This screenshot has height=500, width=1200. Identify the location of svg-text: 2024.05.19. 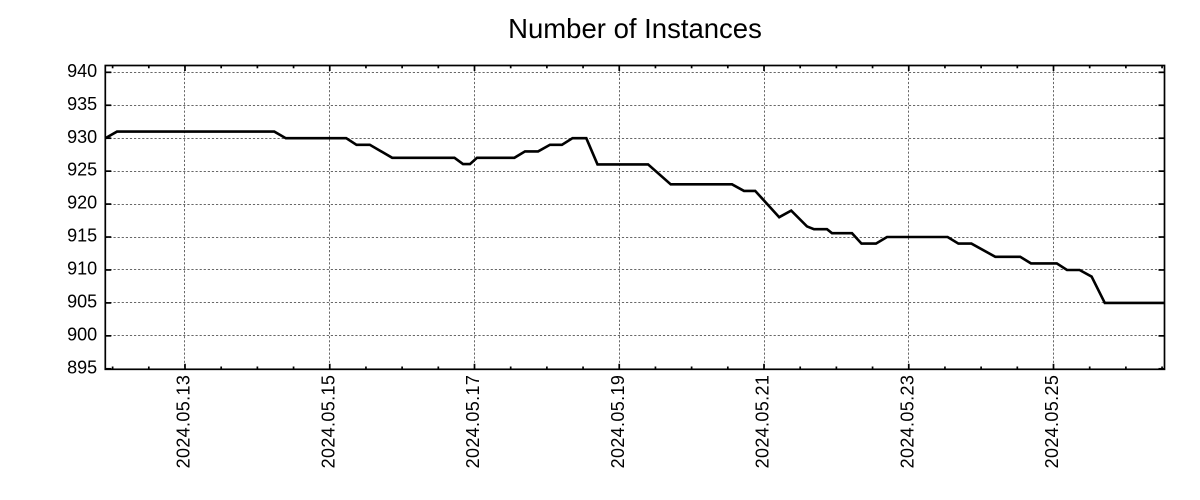
(618, 422).